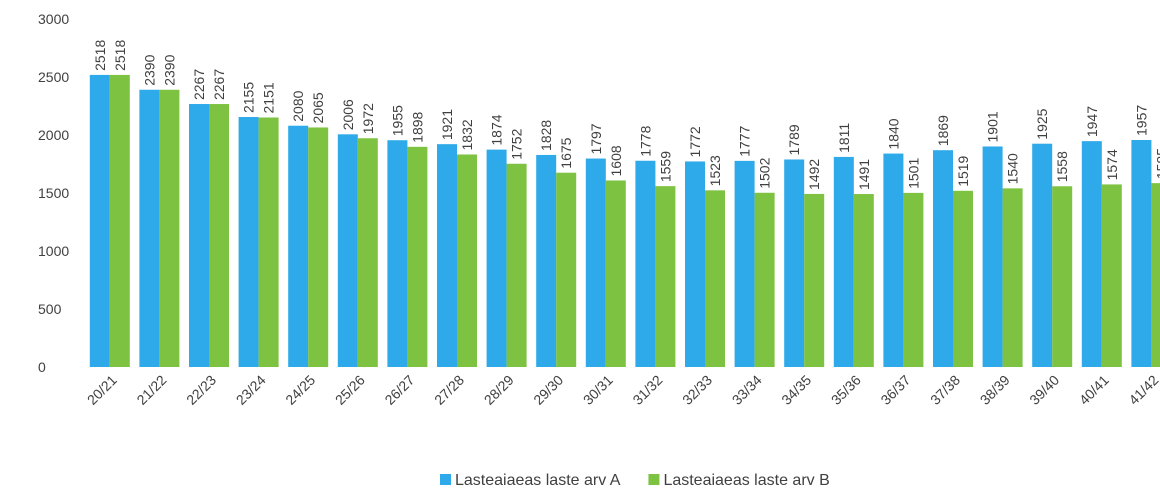 The height and width of the screenshot is (490, 1160). I want to click on data-label: 1972, so click(368, 118).